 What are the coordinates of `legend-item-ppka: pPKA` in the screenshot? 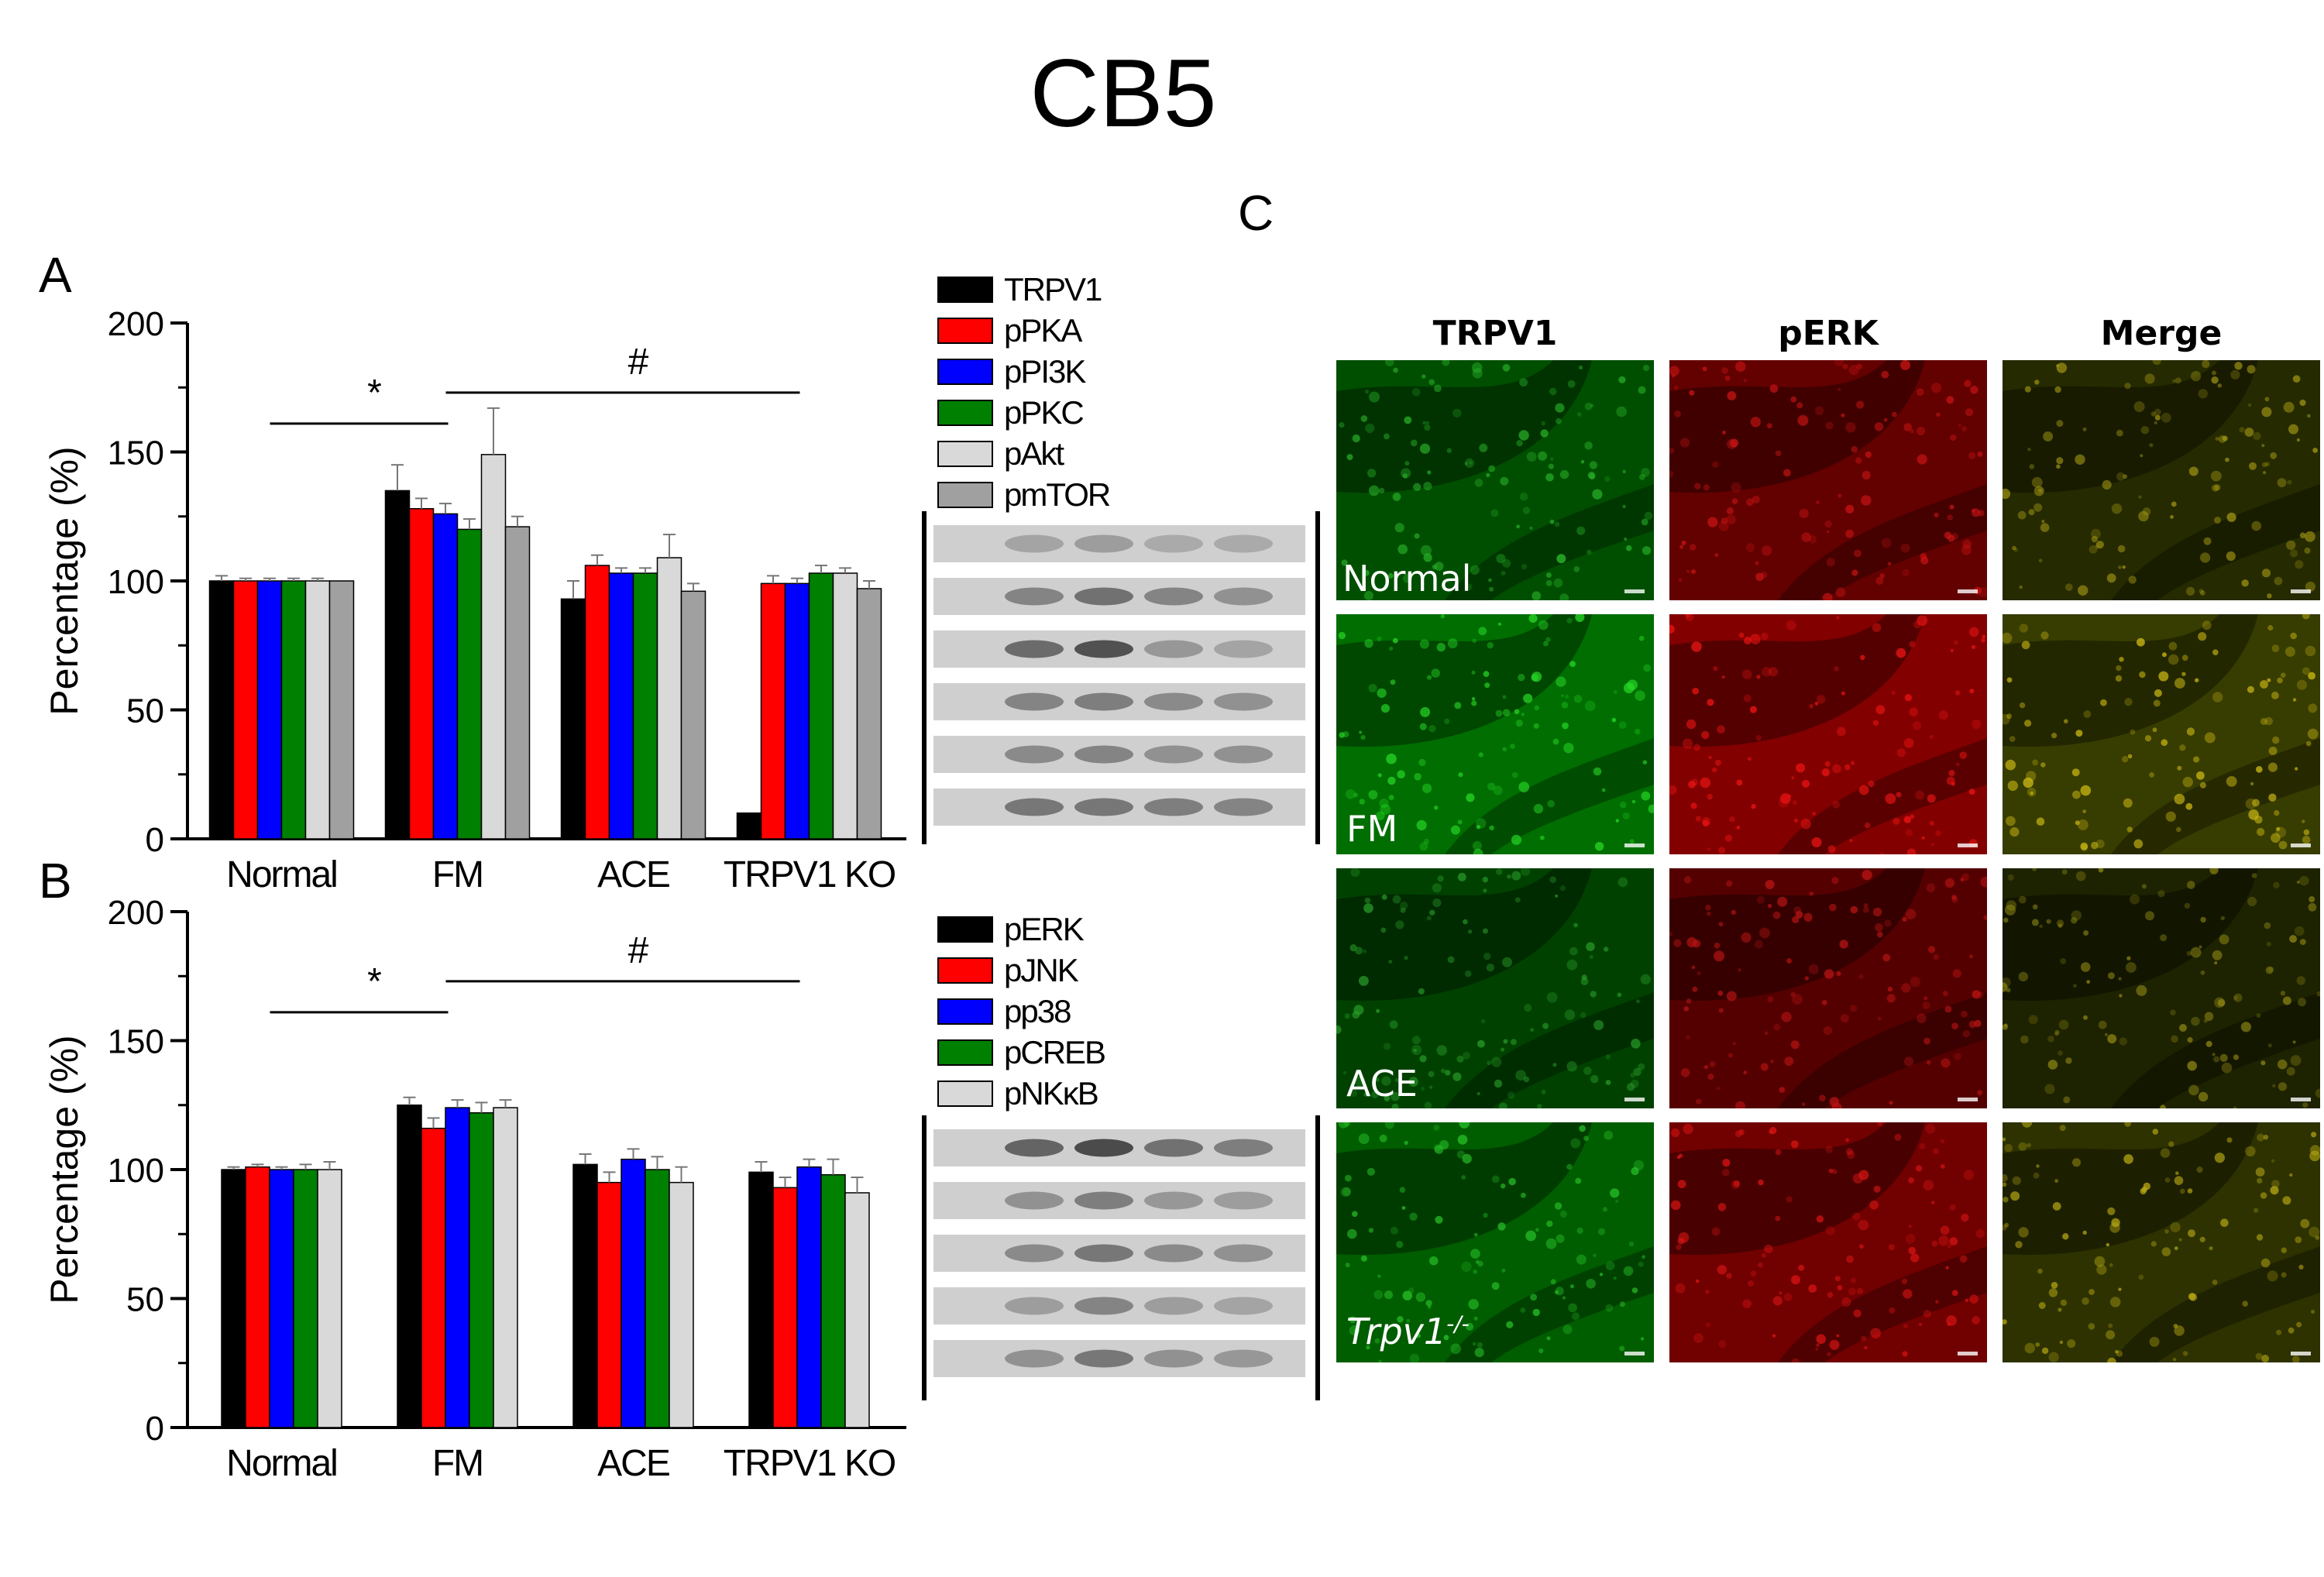 It's located at (1009, 331).